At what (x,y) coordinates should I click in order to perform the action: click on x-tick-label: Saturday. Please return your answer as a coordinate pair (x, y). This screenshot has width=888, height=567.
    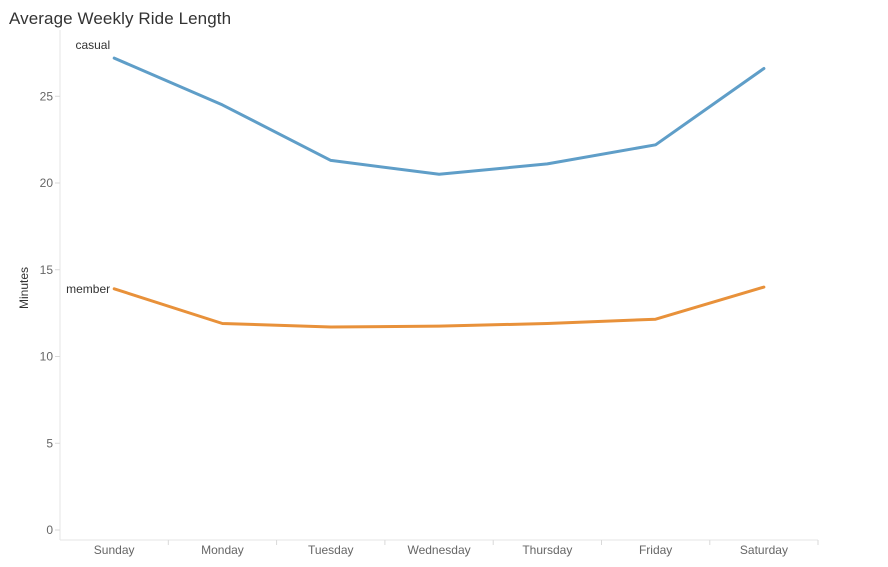
    Looking at the image, I should click on (764, 550).